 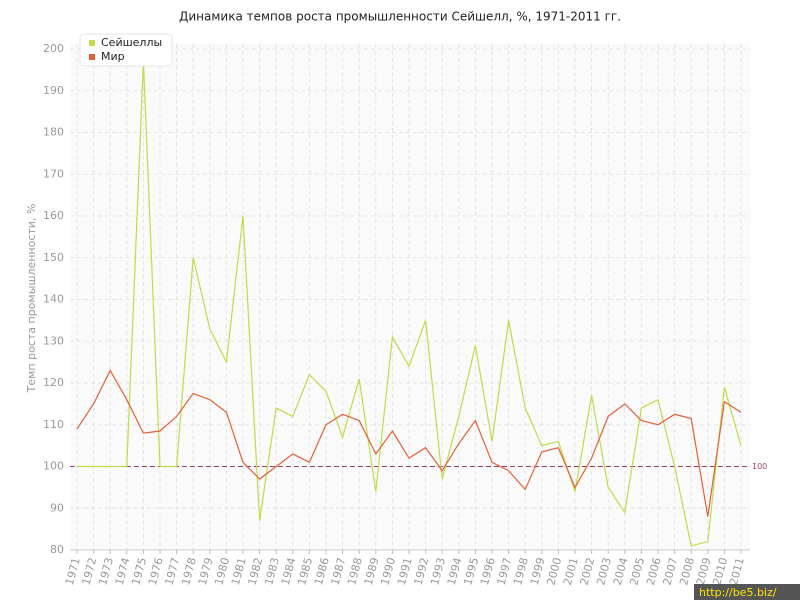 I want to click on y-tick-label: 80, so click(x=57, y=549).